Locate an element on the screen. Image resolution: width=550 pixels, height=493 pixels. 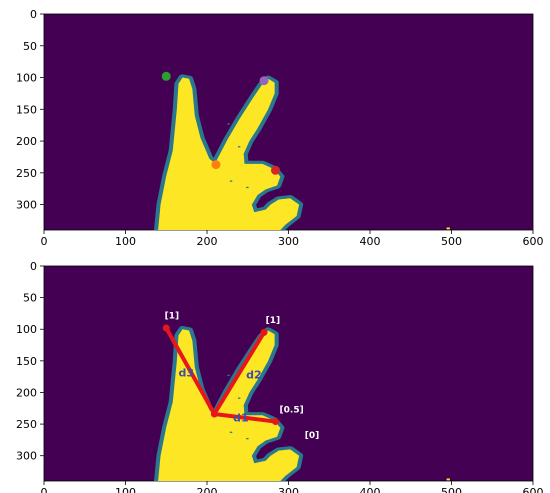
segment-d3 is located at coordinates (190, 370).